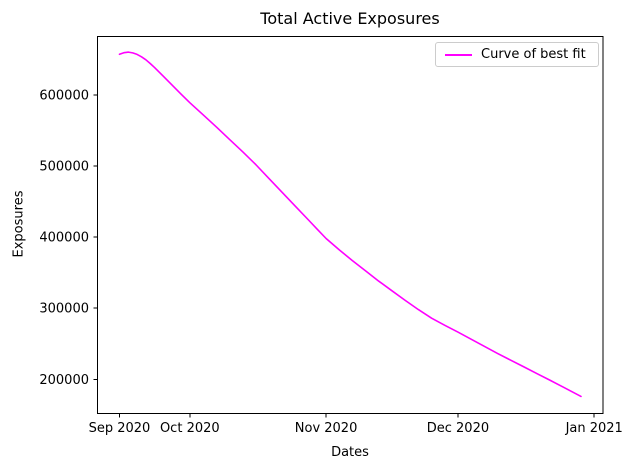  I want to click on legend-entry-label: Curve of best fit, so click(533, 54).